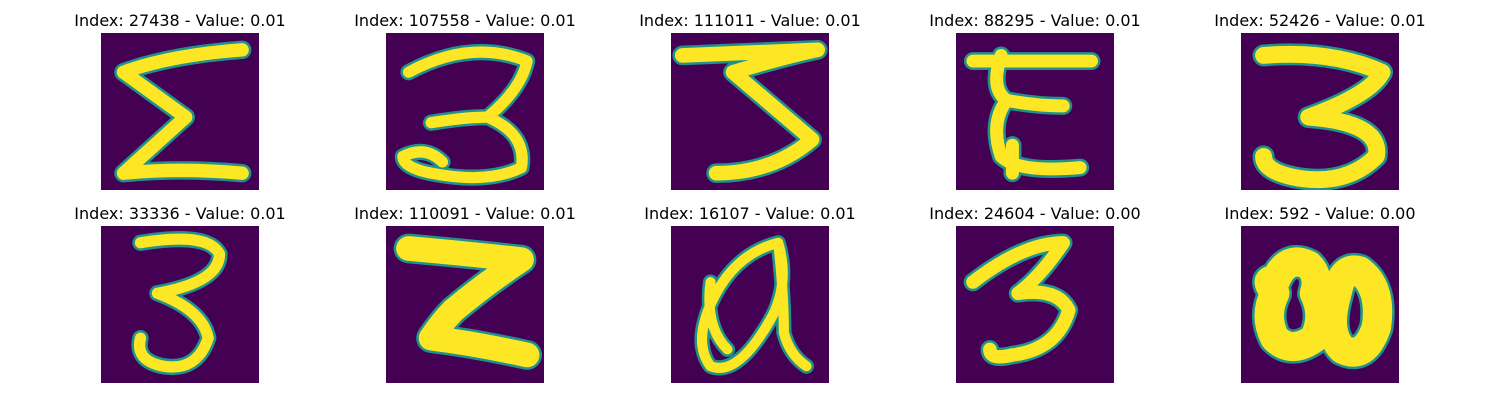  What do you see at coordinates (1035, 213) in the screenshot?
I see `panel-title: Index: 24604 - Value: 0.00` at bounding box center [1035, 213].